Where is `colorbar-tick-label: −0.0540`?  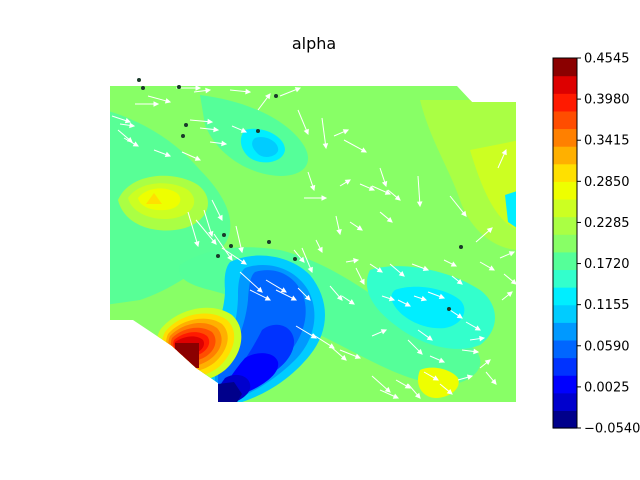
colorbar-tick-label: −0.0540 is located at coordinates (612, 429).